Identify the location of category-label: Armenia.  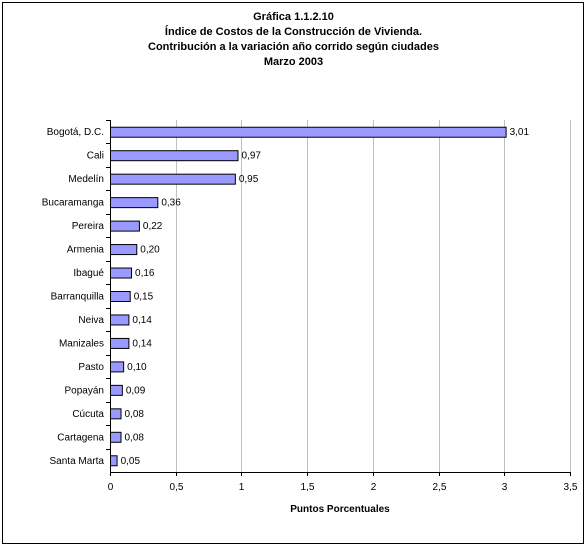
(86, 250).